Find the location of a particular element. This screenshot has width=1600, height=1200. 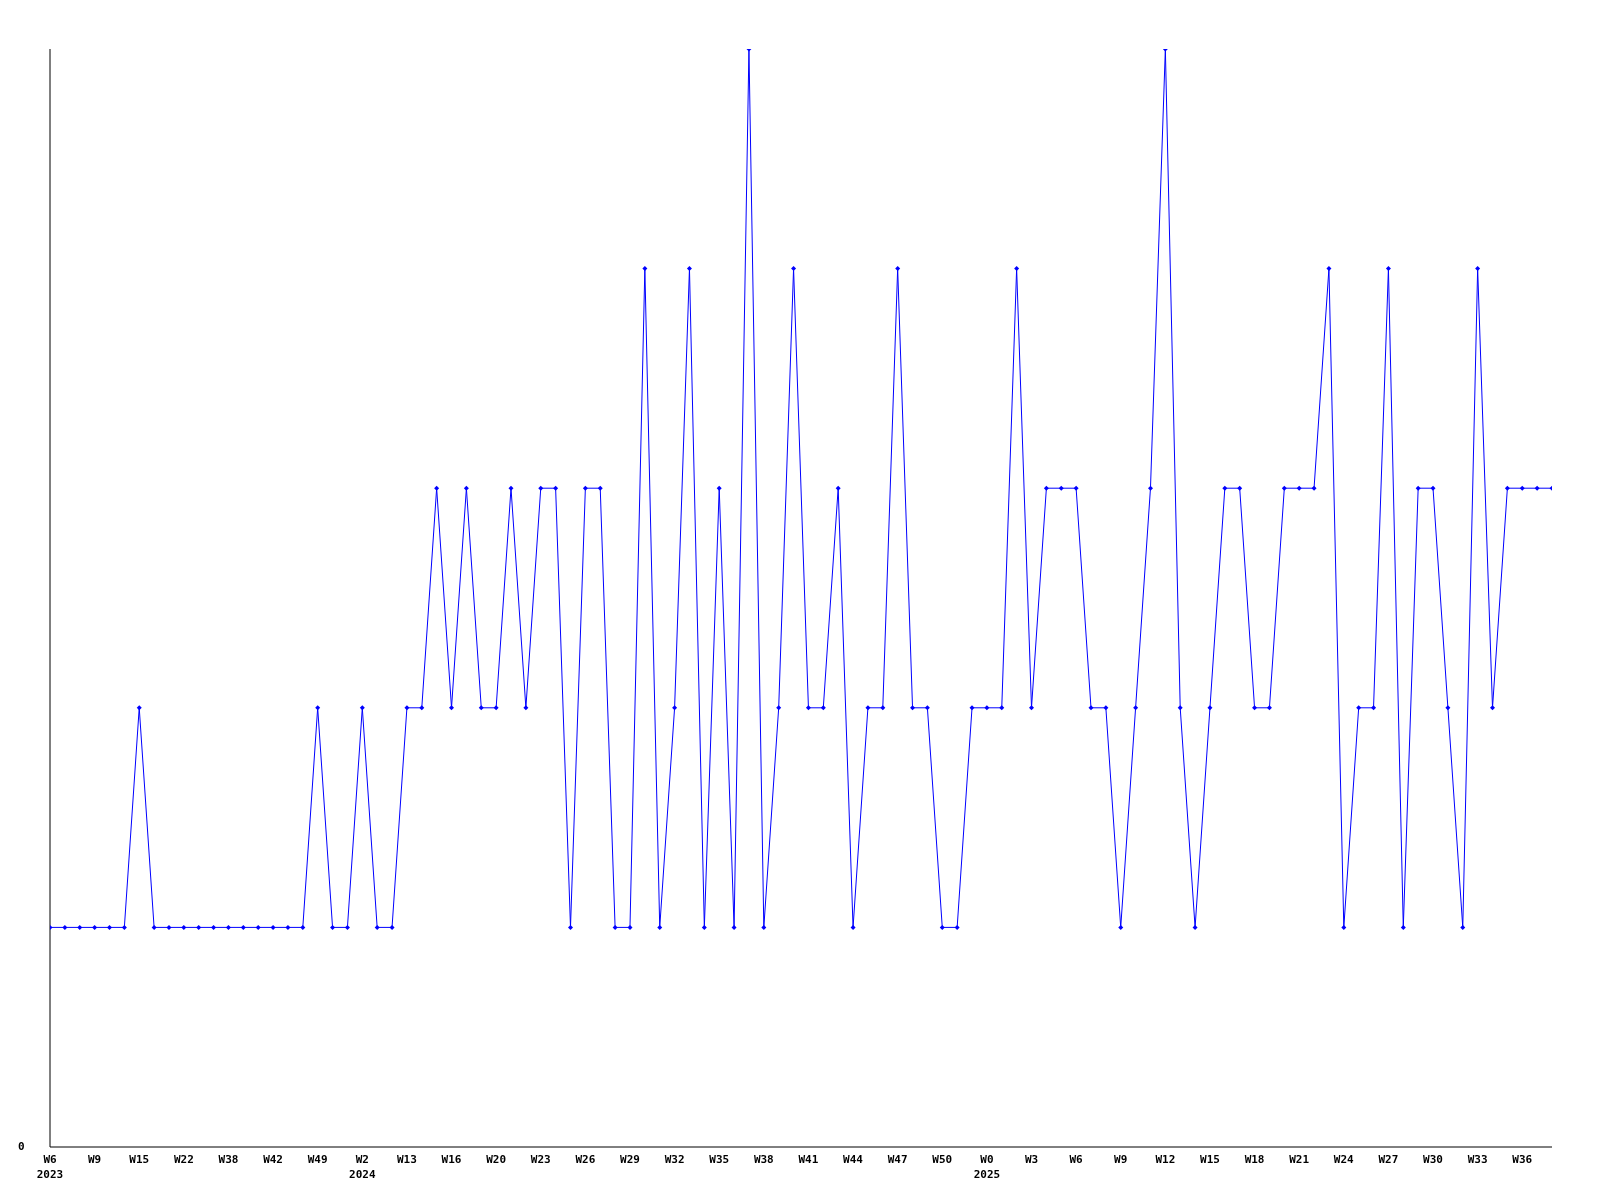

x-tick-label: W30 is located at coordinates (1433, 1159).